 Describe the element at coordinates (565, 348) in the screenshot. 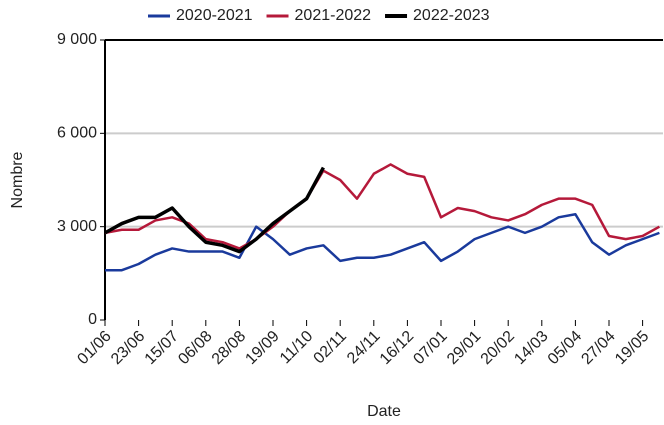

I see `x-tick-label: 05/04` at that location.